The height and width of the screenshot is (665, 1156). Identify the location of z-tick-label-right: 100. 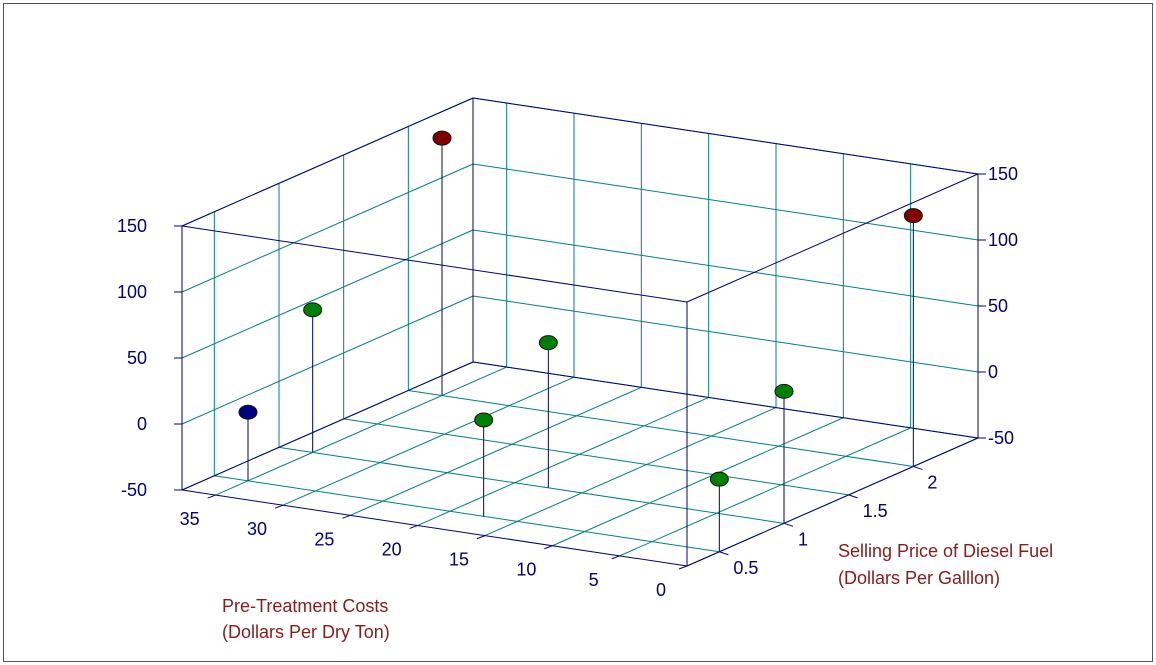
(1003, 240).